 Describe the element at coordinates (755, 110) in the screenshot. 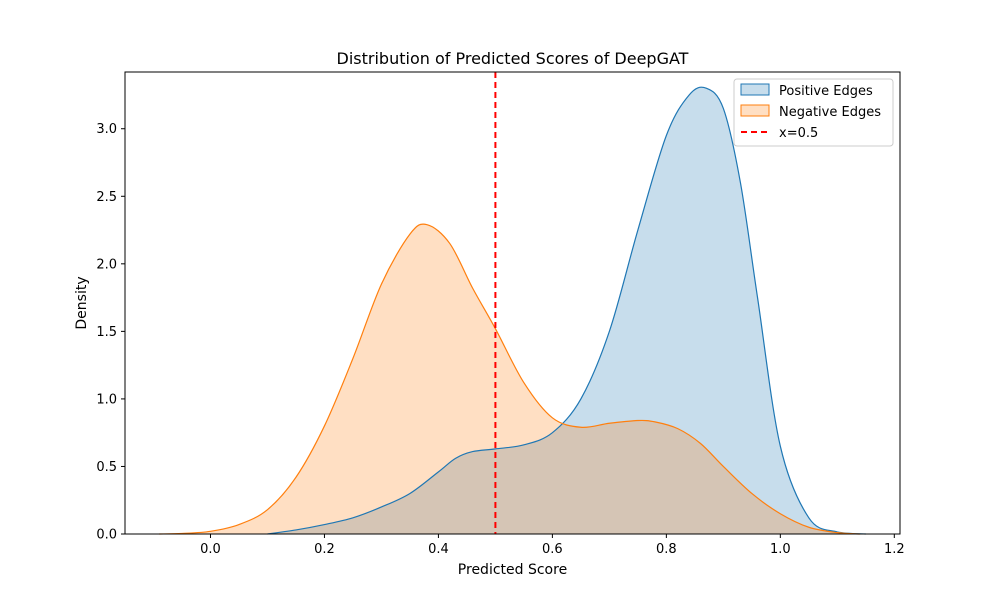

I see `legend-swatch-negative` at that location.